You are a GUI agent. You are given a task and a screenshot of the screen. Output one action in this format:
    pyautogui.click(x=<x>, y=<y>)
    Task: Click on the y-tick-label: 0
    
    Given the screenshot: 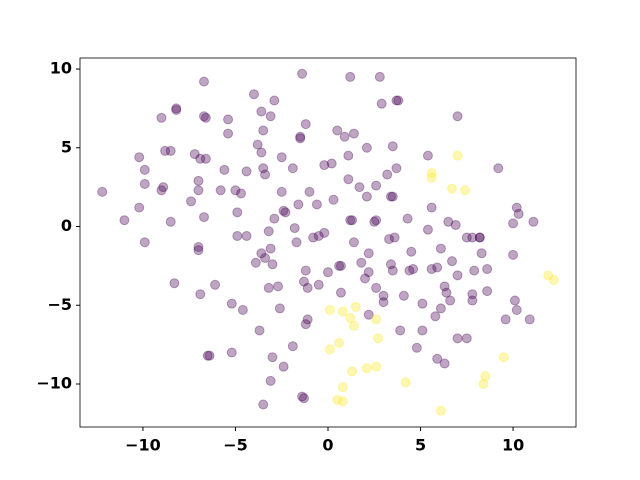 What is the action you would take?
    pyautogui.click(x=66, y=225)
    